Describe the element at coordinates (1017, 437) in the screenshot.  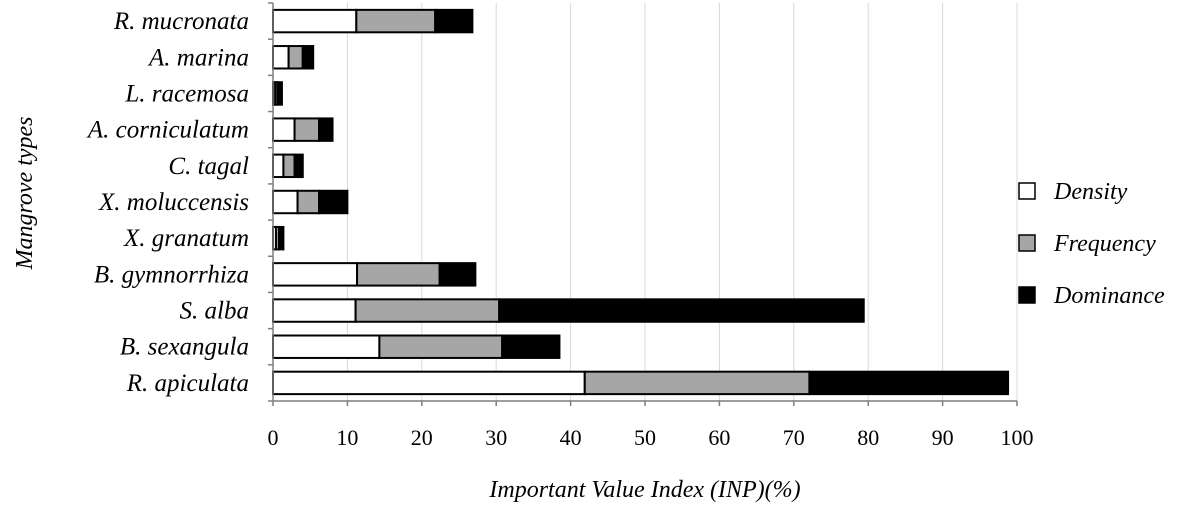
I see `x-tick-label: 100` at that location.